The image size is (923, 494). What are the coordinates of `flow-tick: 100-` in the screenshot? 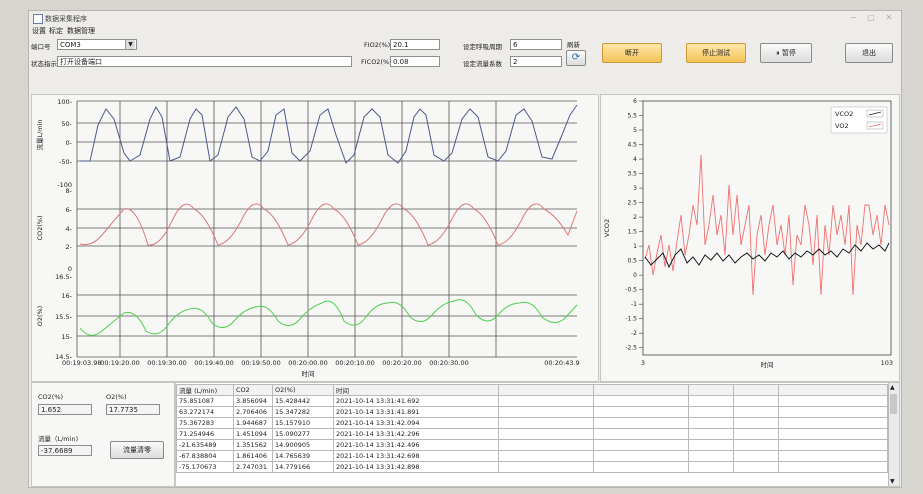 It's located at (64, 102).